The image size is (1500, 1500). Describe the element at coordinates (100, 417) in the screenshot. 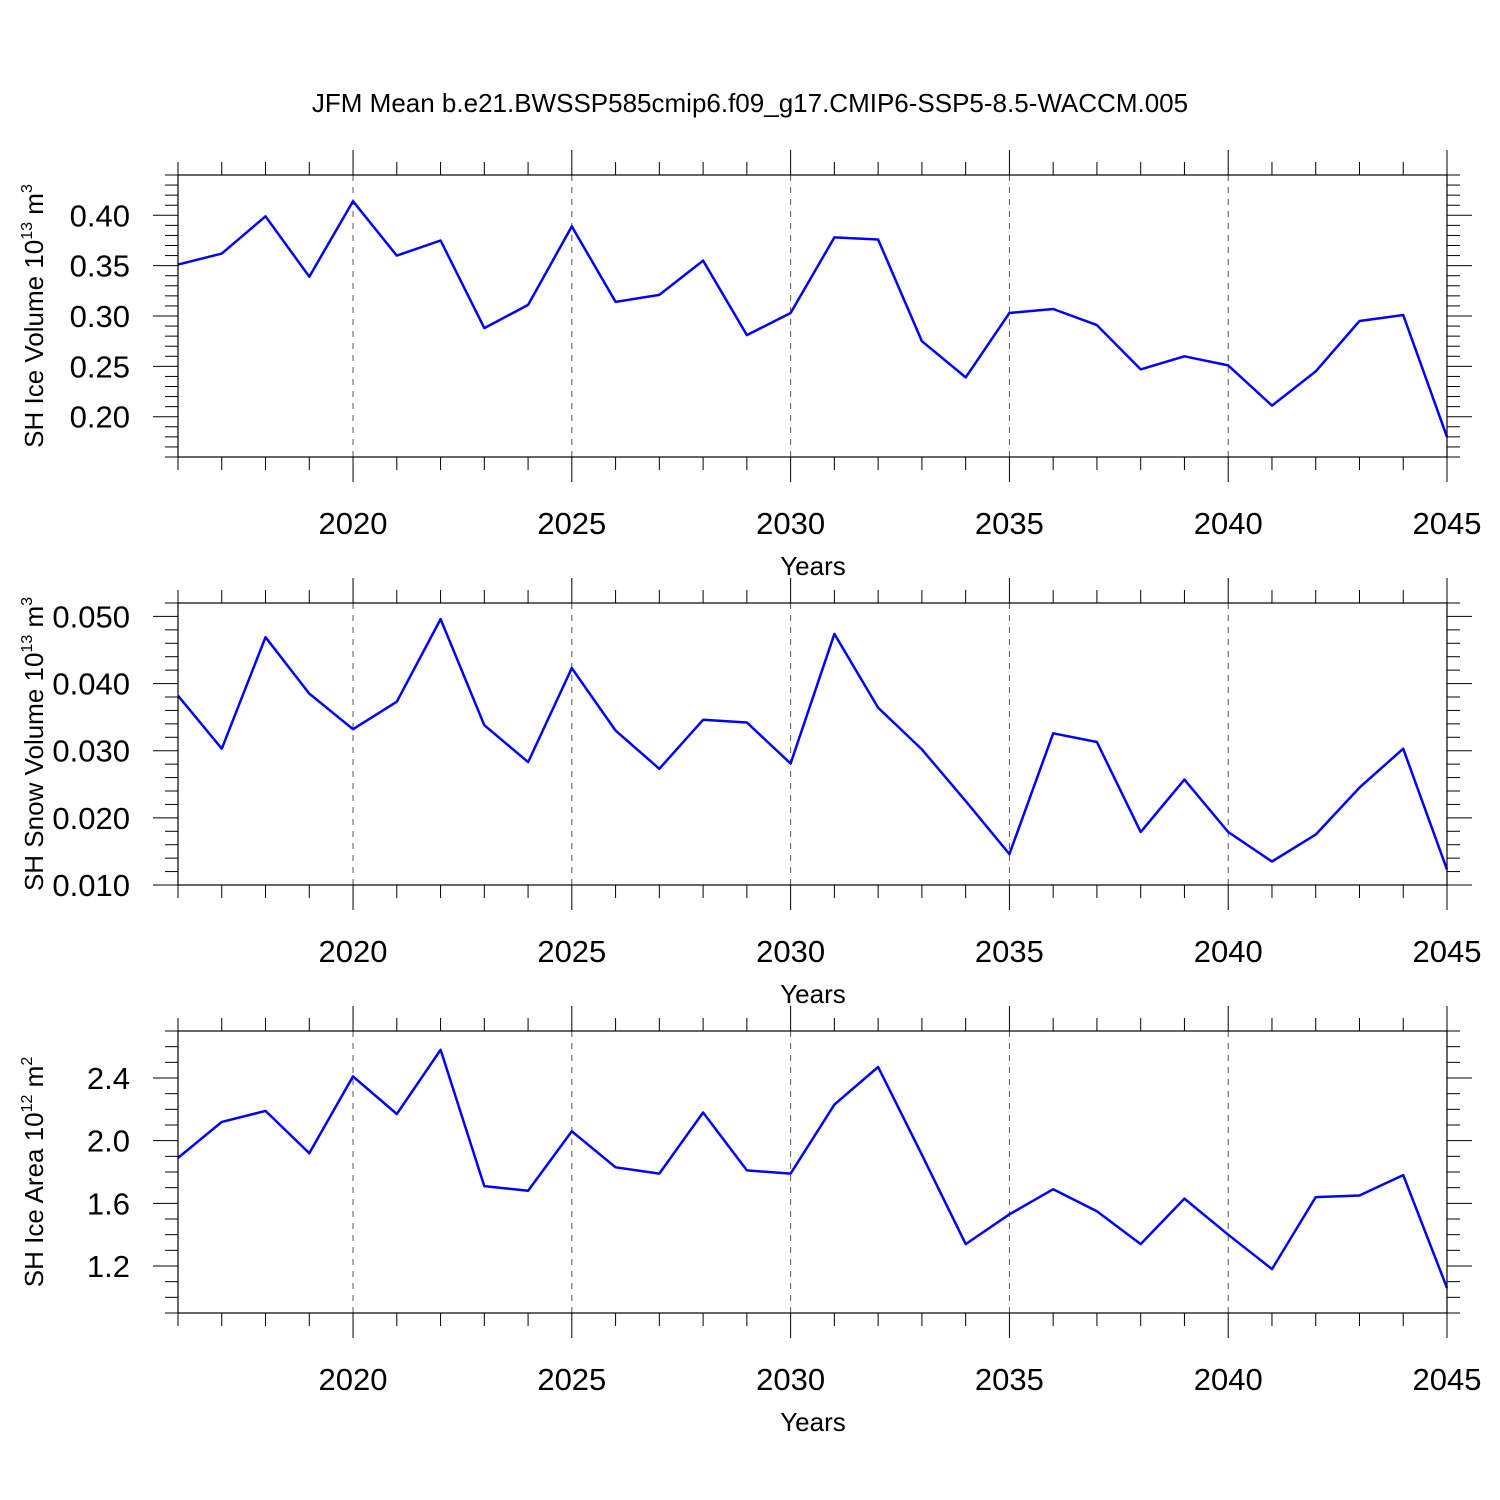

I see `y-tick-label: 0.20` at that location.